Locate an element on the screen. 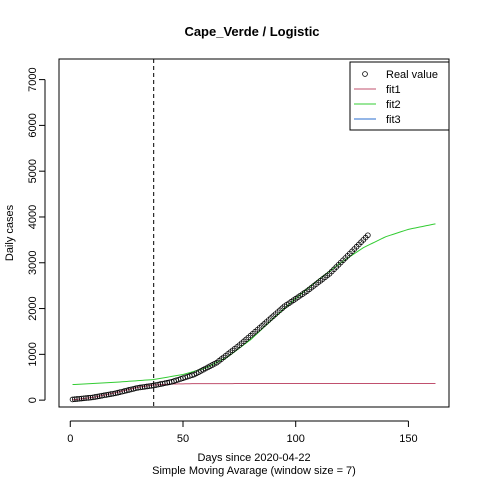 Image resolution: width=480 pixels, height=480 pixels. legend-label: fit2 is located at coordinates (393, 105).